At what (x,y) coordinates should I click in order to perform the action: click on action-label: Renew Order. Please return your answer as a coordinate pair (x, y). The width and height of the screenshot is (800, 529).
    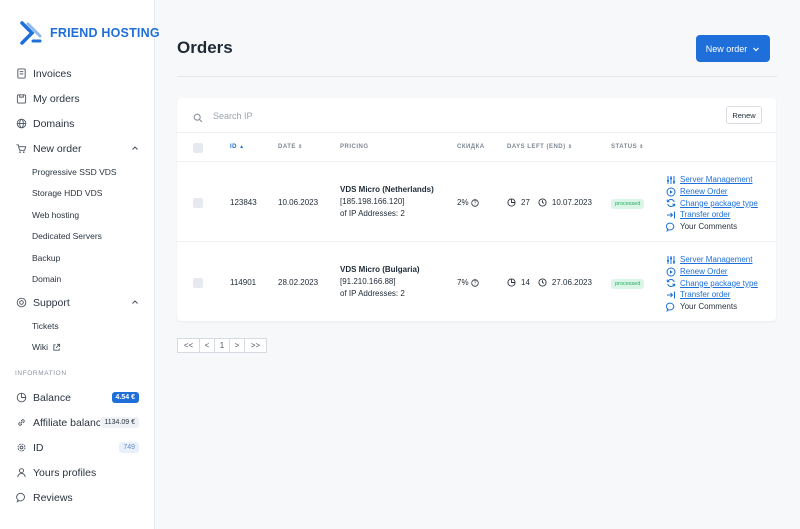
    Looking at the image, I should click on (704, 272).